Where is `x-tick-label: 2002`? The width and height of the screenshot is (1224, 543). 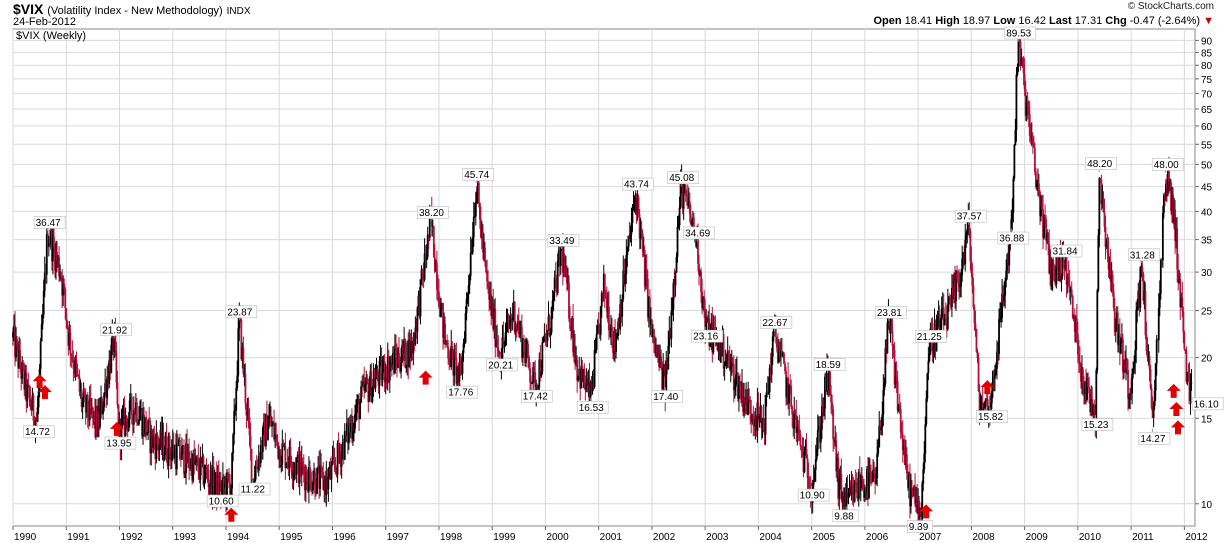
x-tick-label: 2002 is located at coordinates (664, 537).